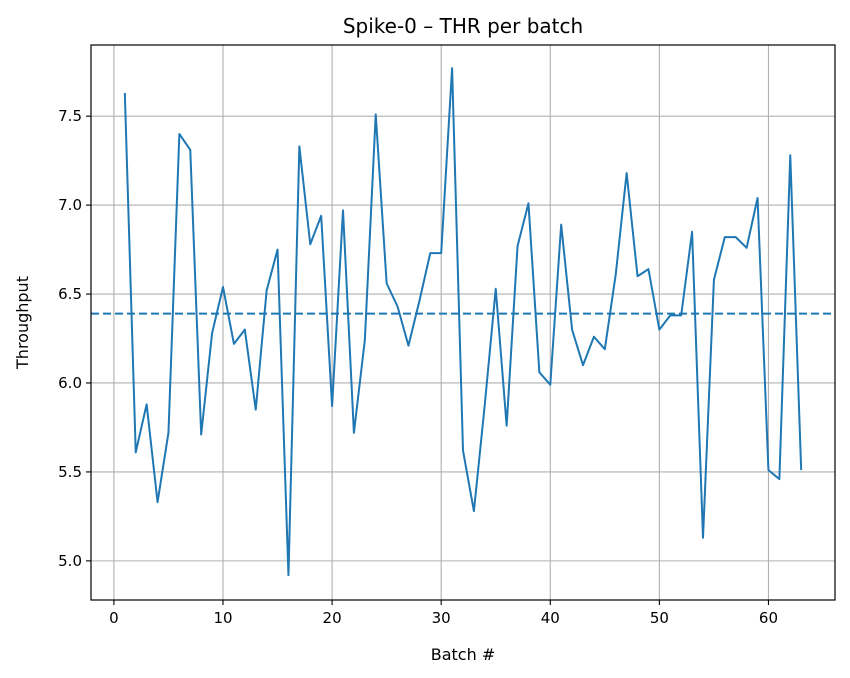 Image resolution: width=850 pixels, height=678 pixels. What do you see at coordinates (74, 338) in the screenshot?
I see `y-axis-ticks: 5.0 5.5 6.0 6.5 7.0 7.5` at bounding box center [74, 338].